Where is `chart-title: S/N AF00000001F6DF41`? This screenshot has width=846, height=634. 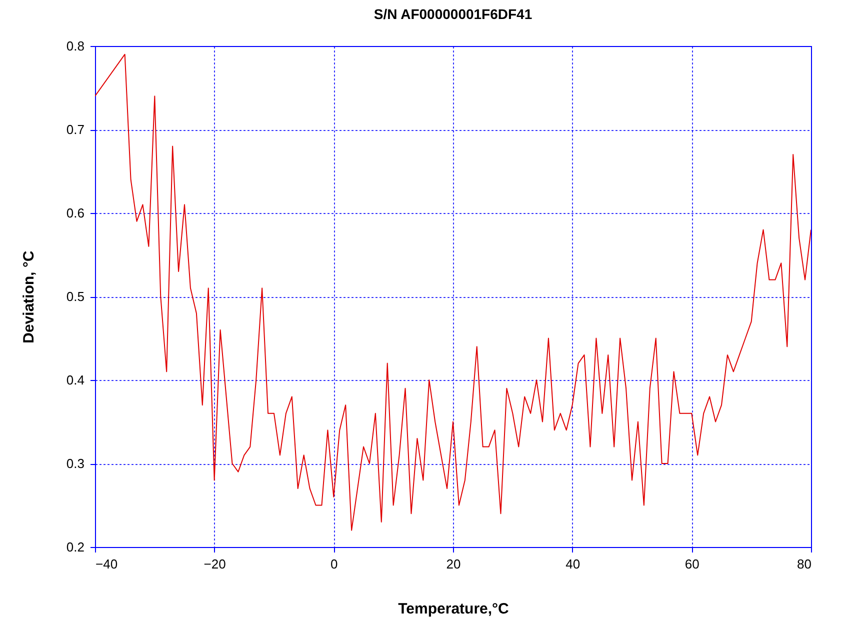
chart-title: S/N AF00000001F6DF41 is located at coordinates (453, 14).